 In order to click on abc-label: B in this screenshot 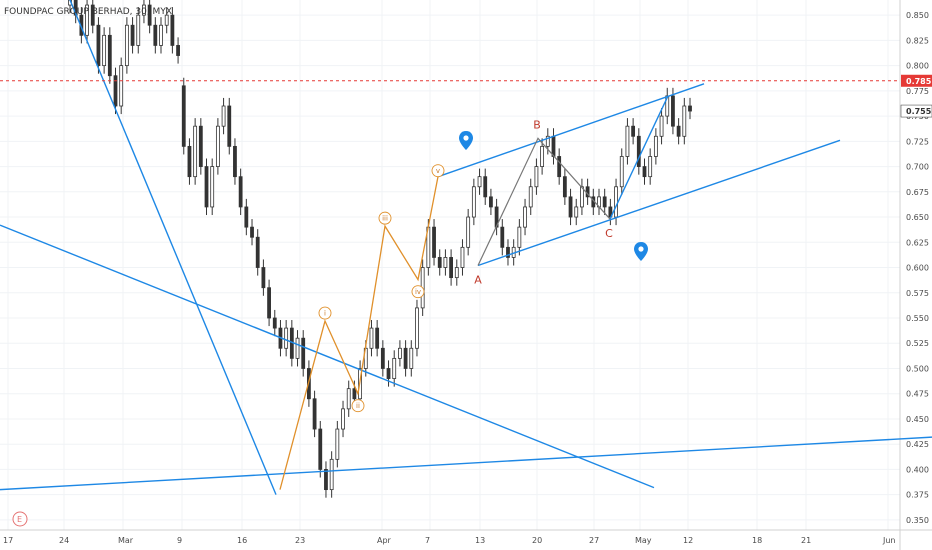, I will do `click(537, 124)`.